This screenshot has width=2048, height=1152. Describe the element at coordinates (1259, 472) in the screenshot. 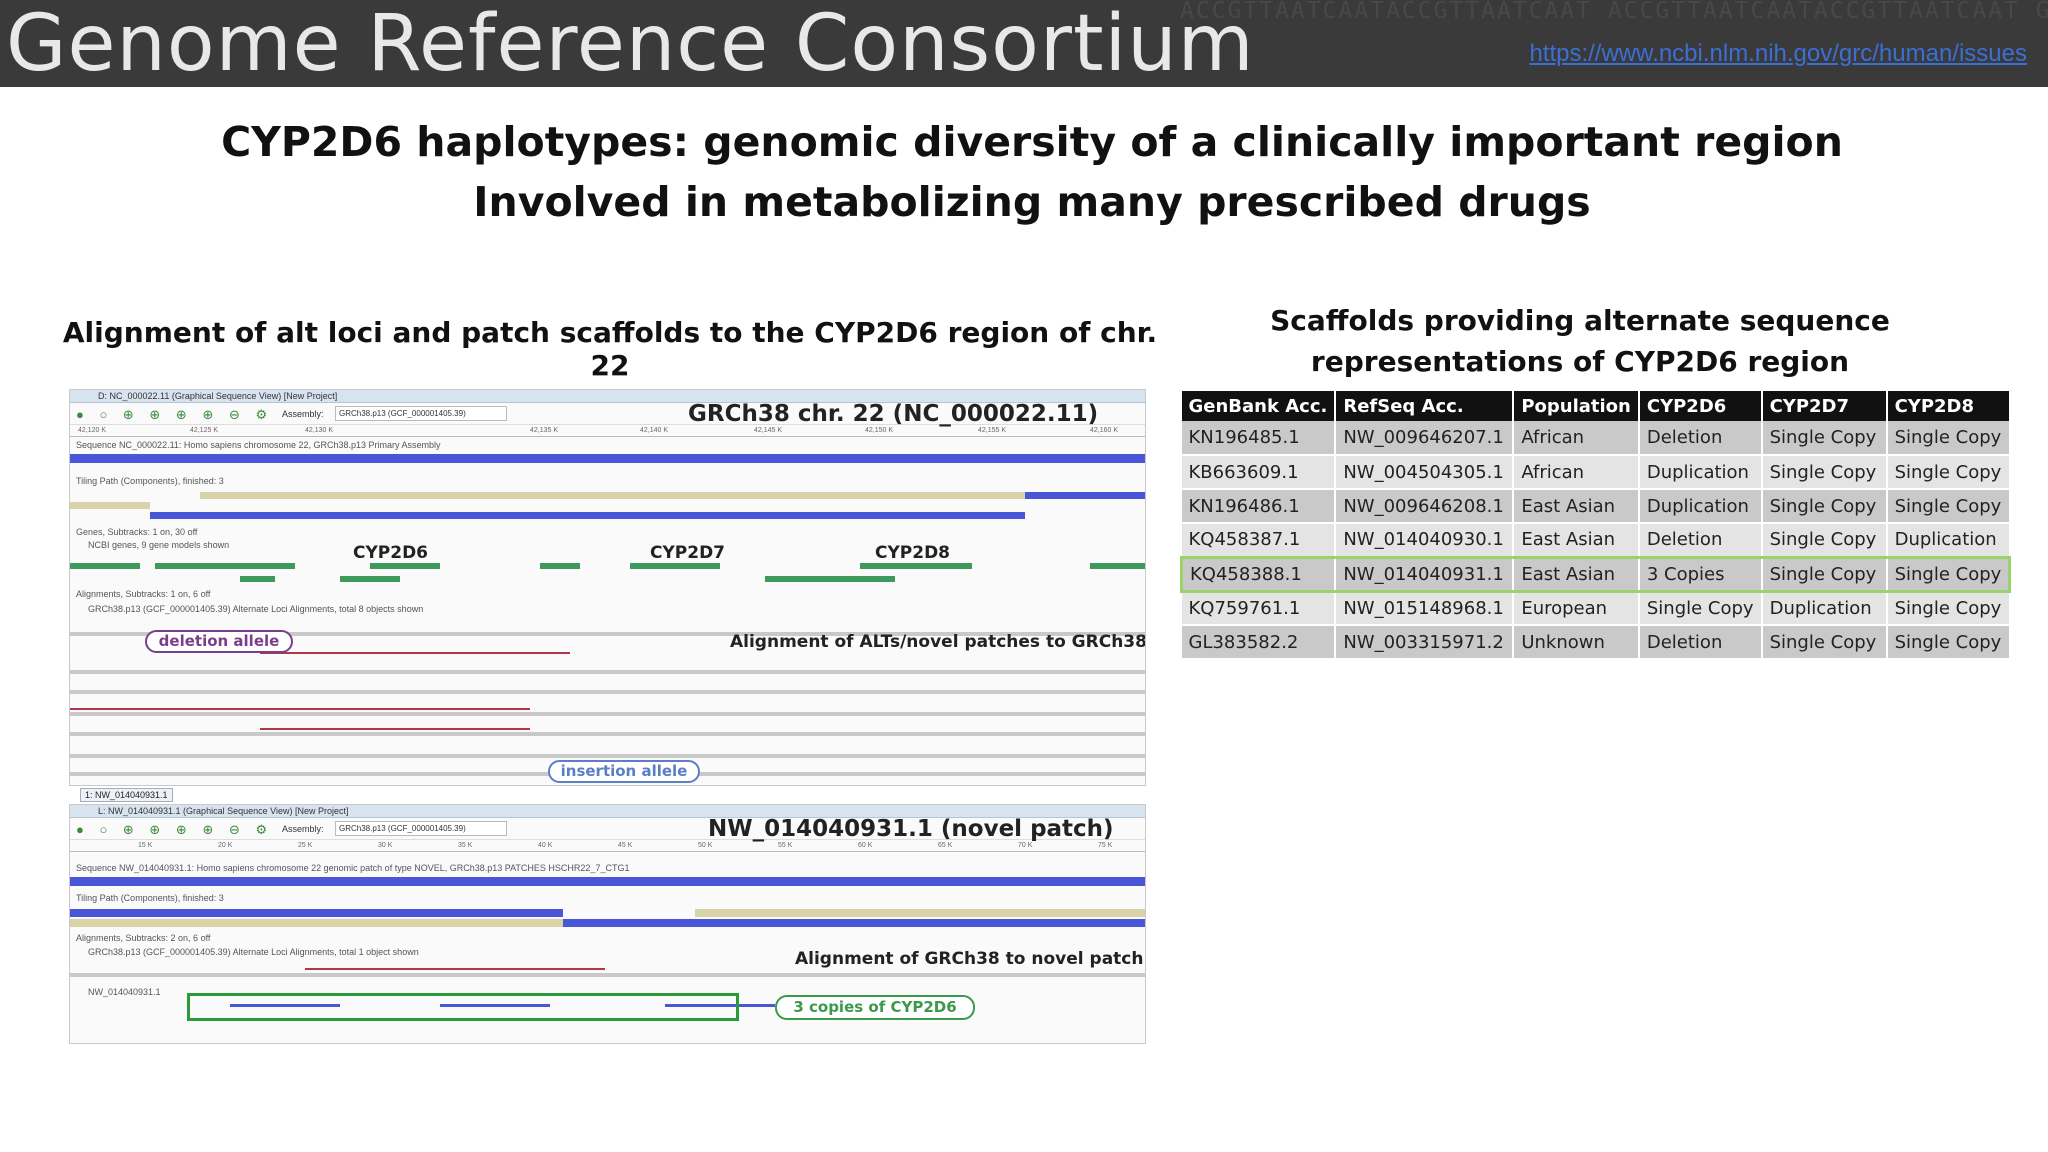

I see `cell-genbank: KB663609.1` at that location.